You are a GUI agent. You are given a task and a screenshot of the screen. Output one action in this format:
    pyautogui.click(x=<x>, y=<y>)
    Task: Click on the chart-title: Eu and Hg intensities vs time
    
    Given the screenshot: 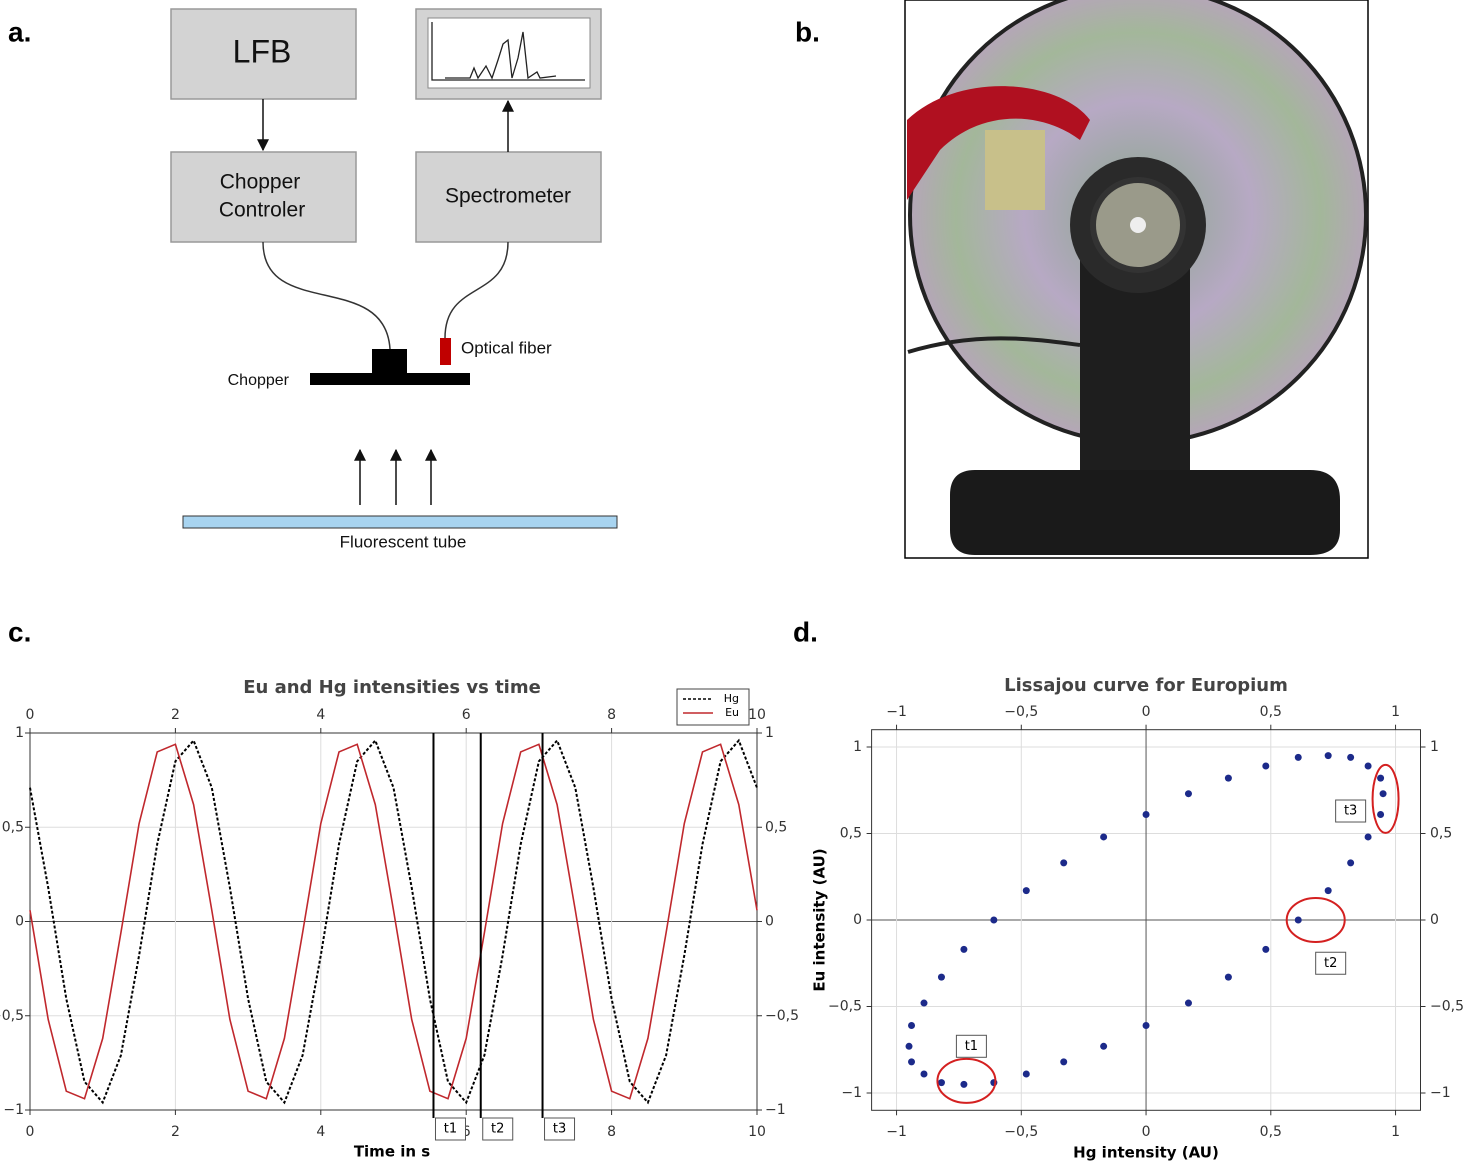 What is the action you would take?
    pyautogui.click(x=392, y=687)
    